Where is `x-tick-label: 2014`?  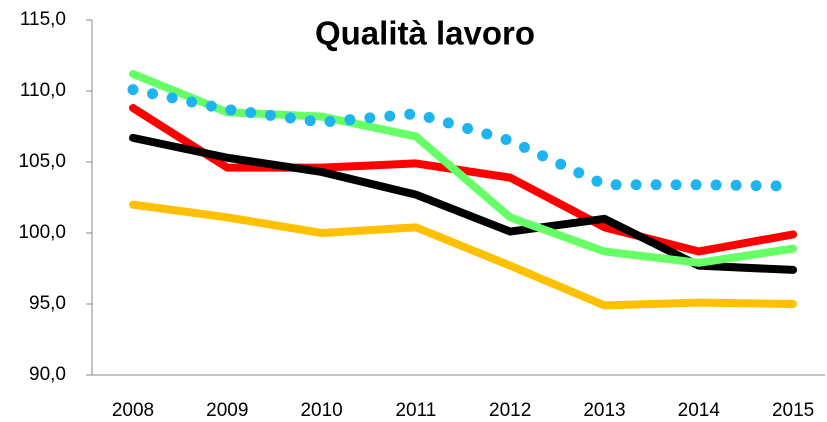
x-tick-label: 2014 is located at coordinates (699, 410).